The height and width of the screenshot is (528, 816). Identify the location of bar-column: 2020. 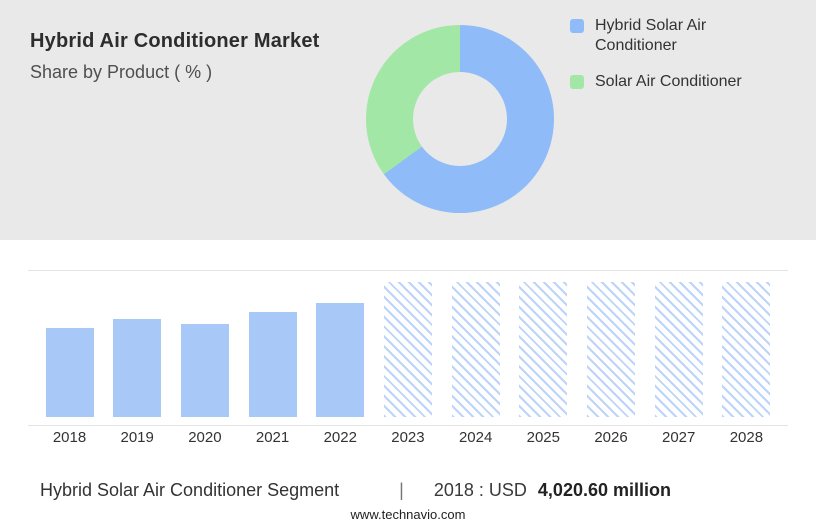
(204, 345).